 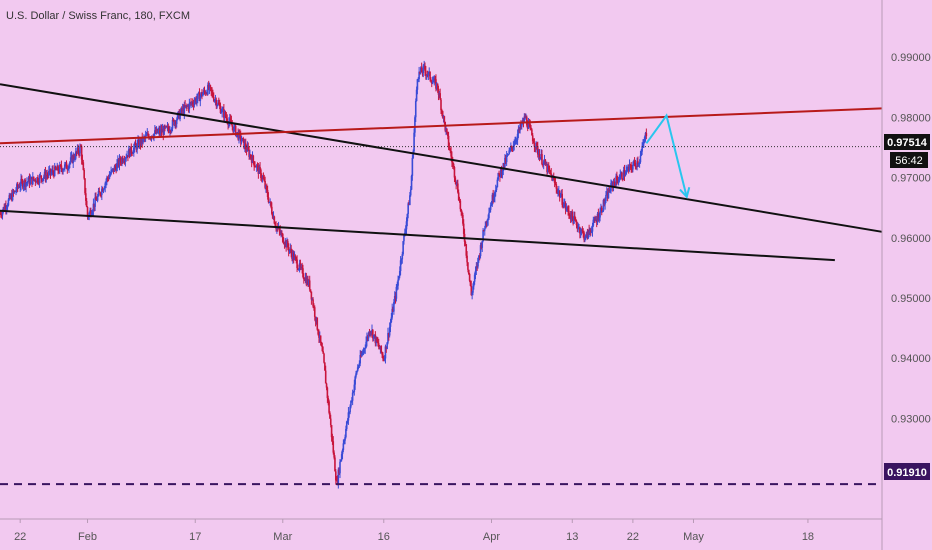 I want to click on current-price-label: 0.97514, so click(x=907, y=143).